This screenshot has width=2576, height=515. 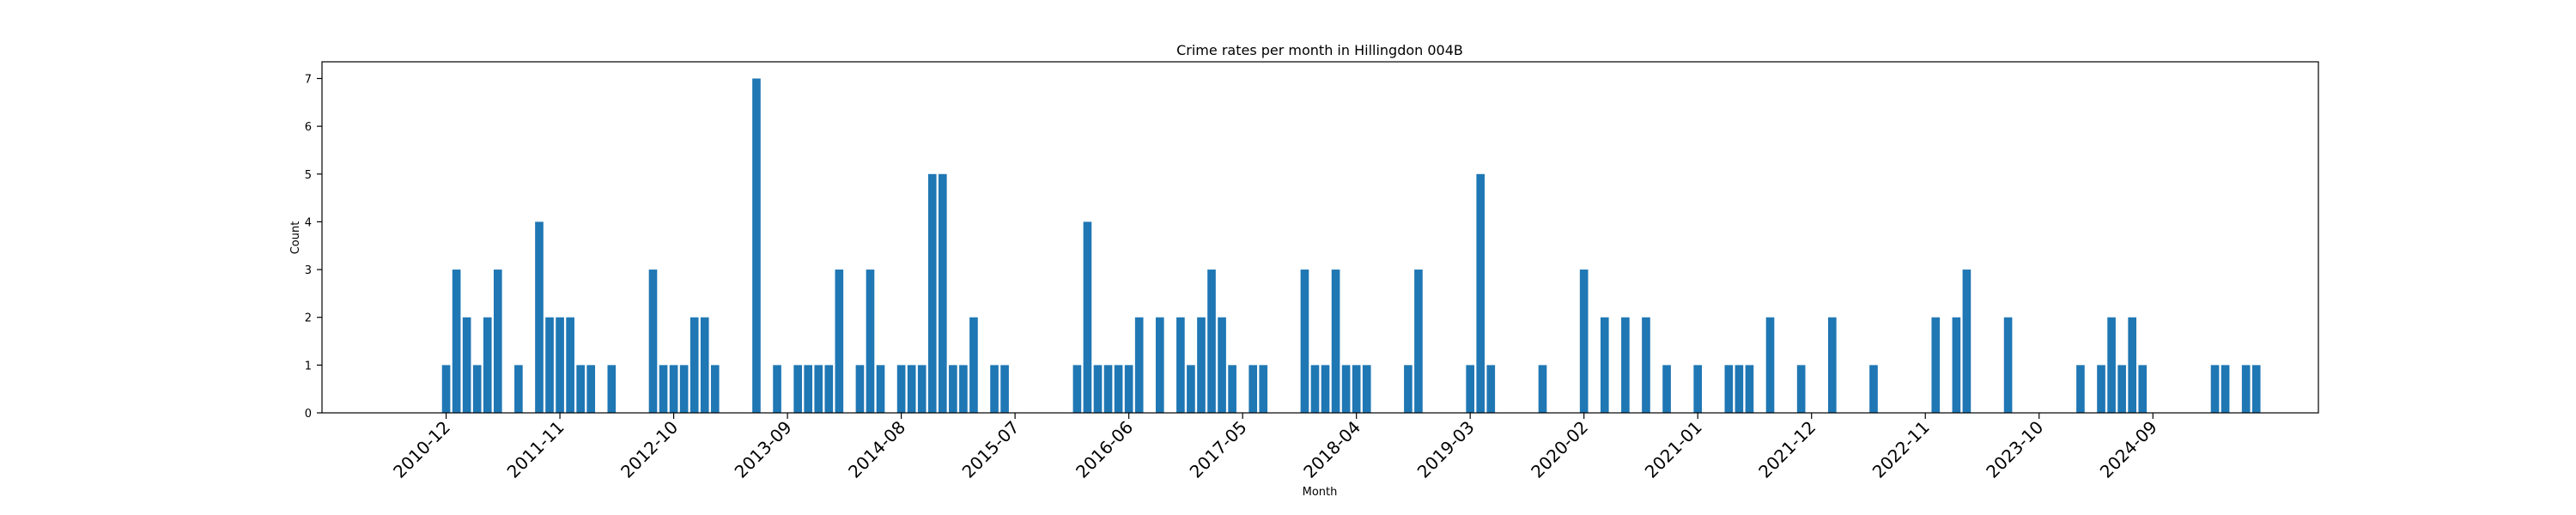 I want to click on y-tick-label-3: 3, so click(x=308, y=270).